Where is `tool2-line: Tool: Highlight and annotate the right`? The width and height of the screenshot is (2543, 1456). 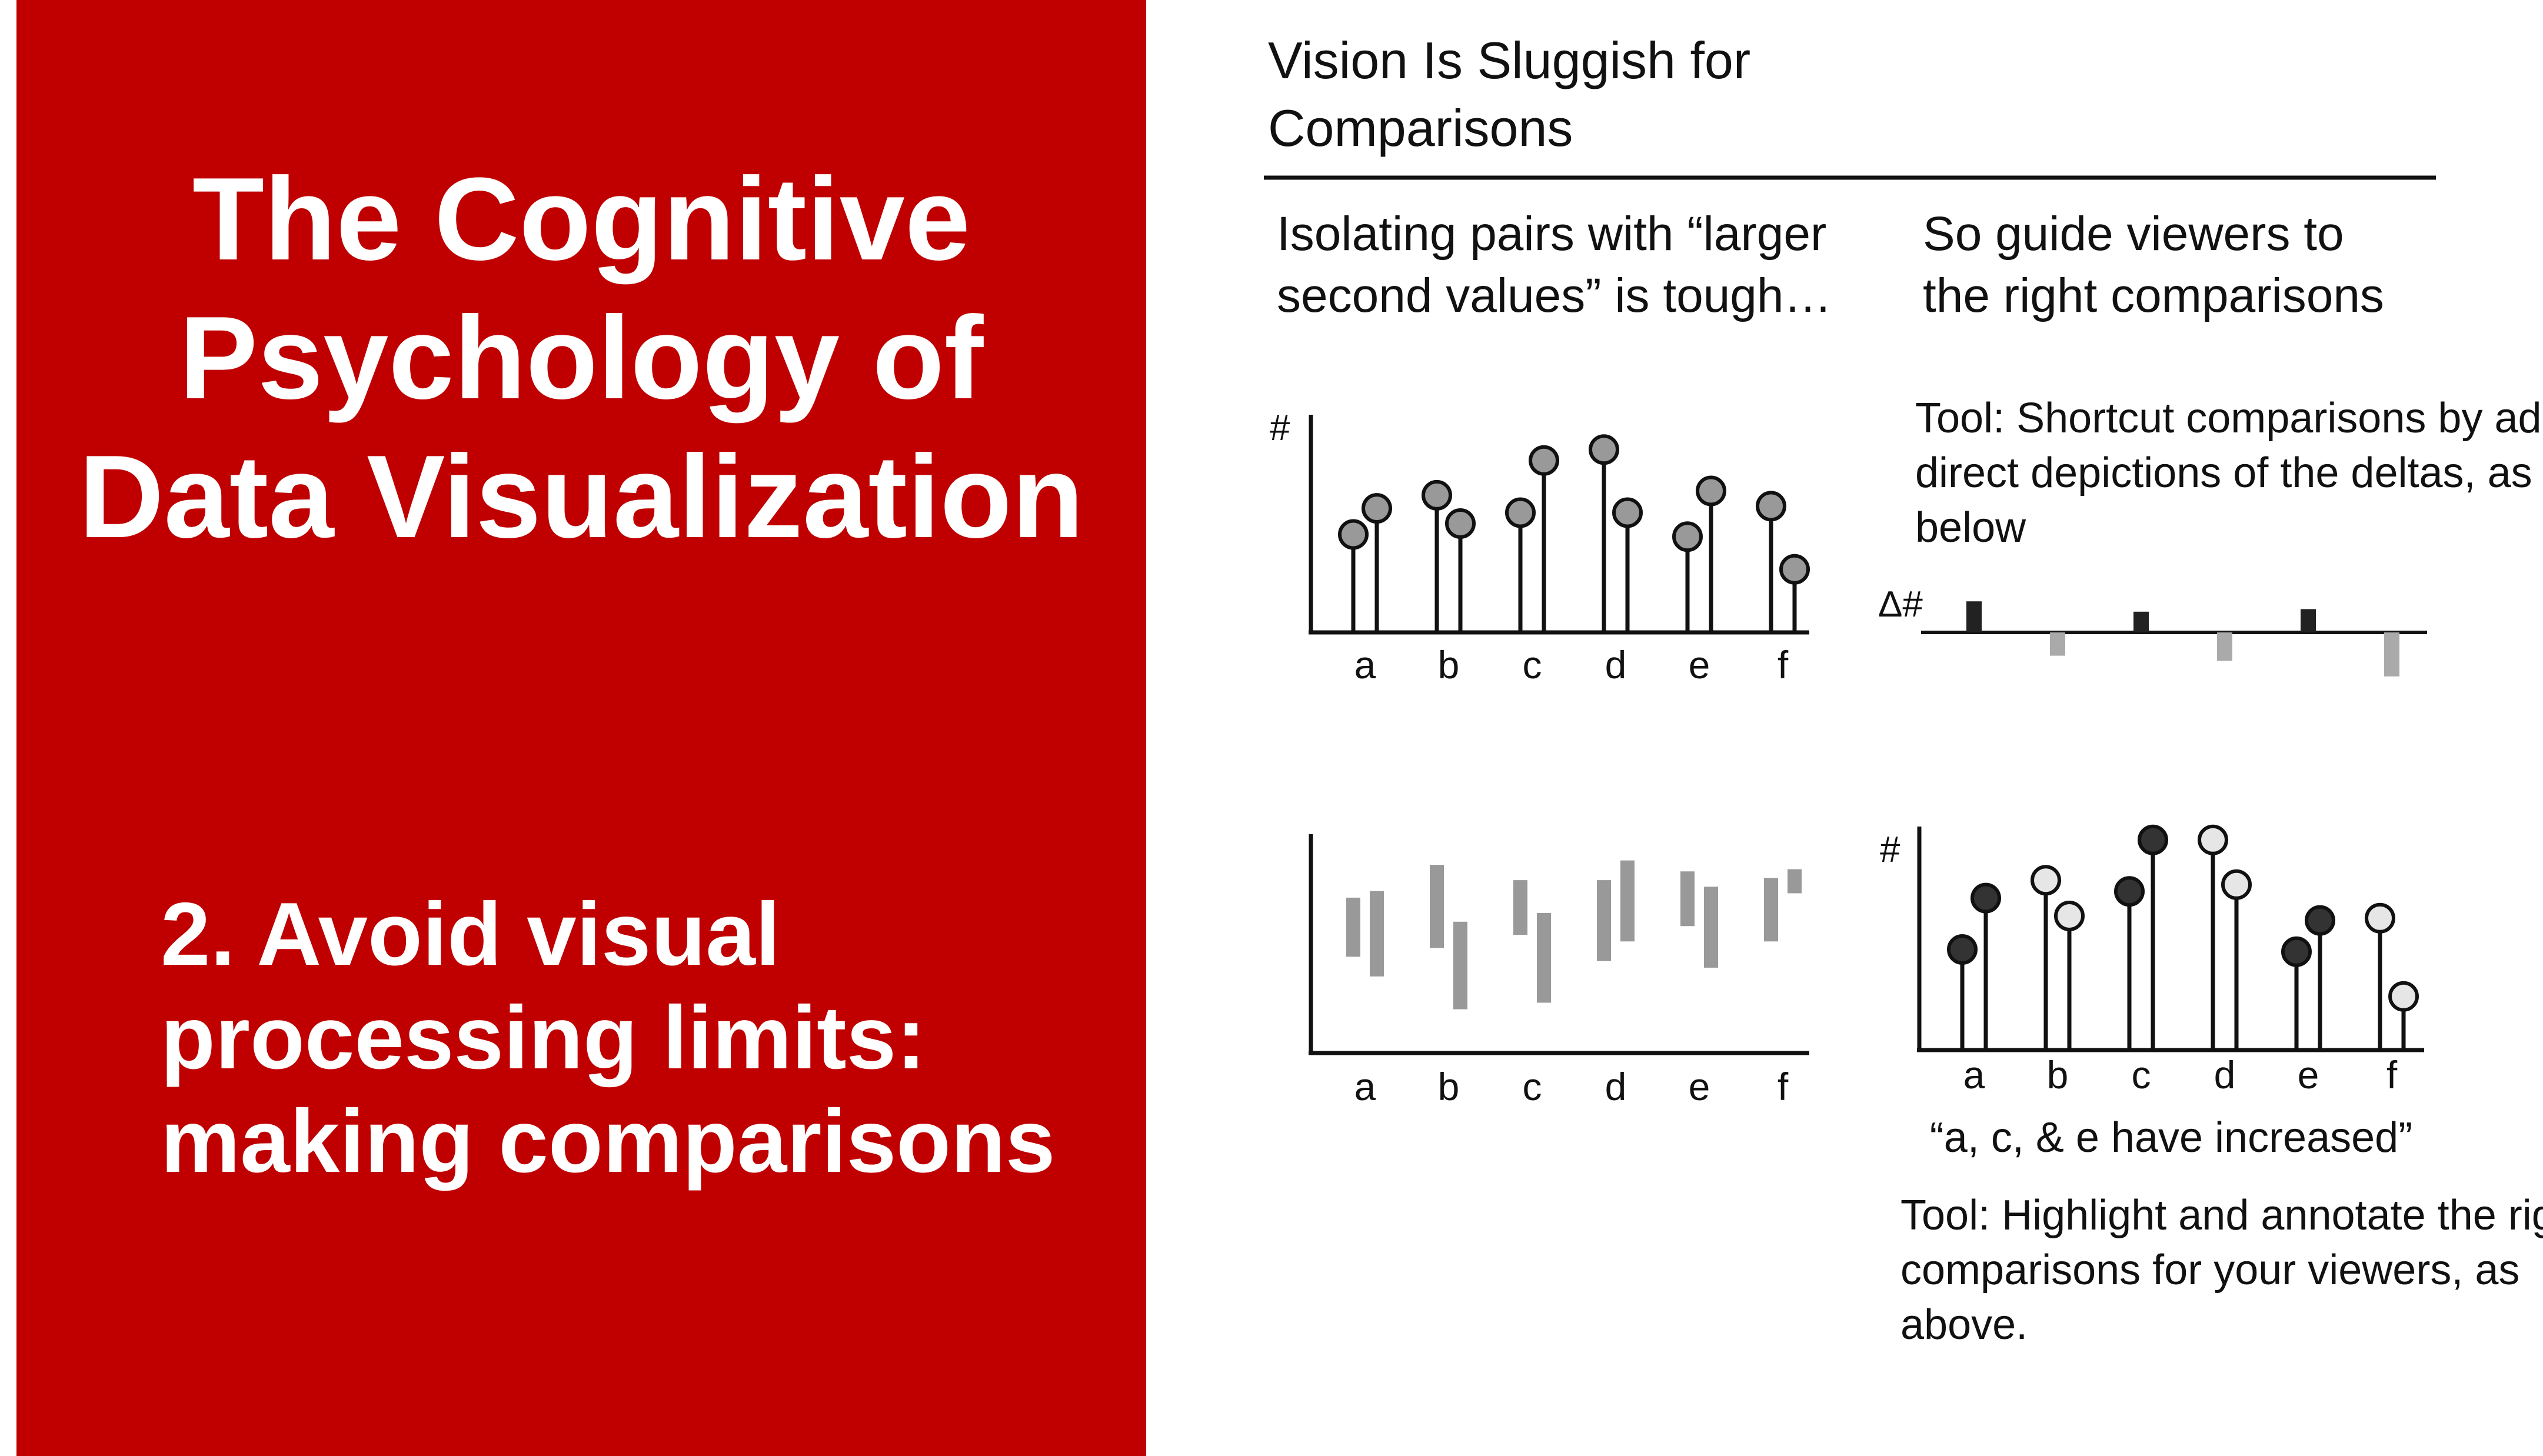
tool2-line: Tool: Highlight and annotate the right is located at coordinates (2221, 1215).